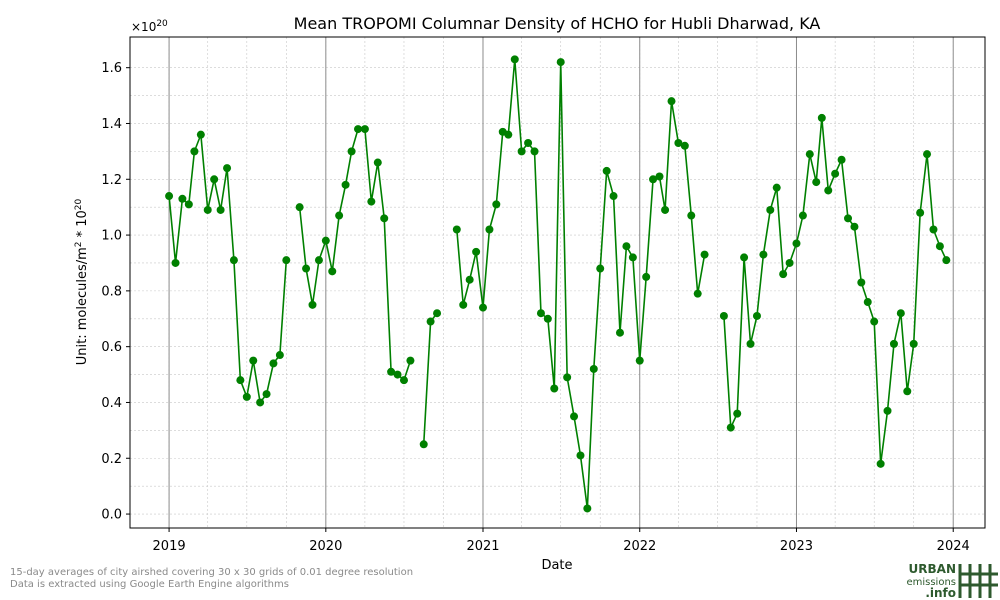 The image size is (1000, 600). Describe the element at coordinates (79, 204) in the screenshot. I see `y-axis-label-exponent: 20` at that location.